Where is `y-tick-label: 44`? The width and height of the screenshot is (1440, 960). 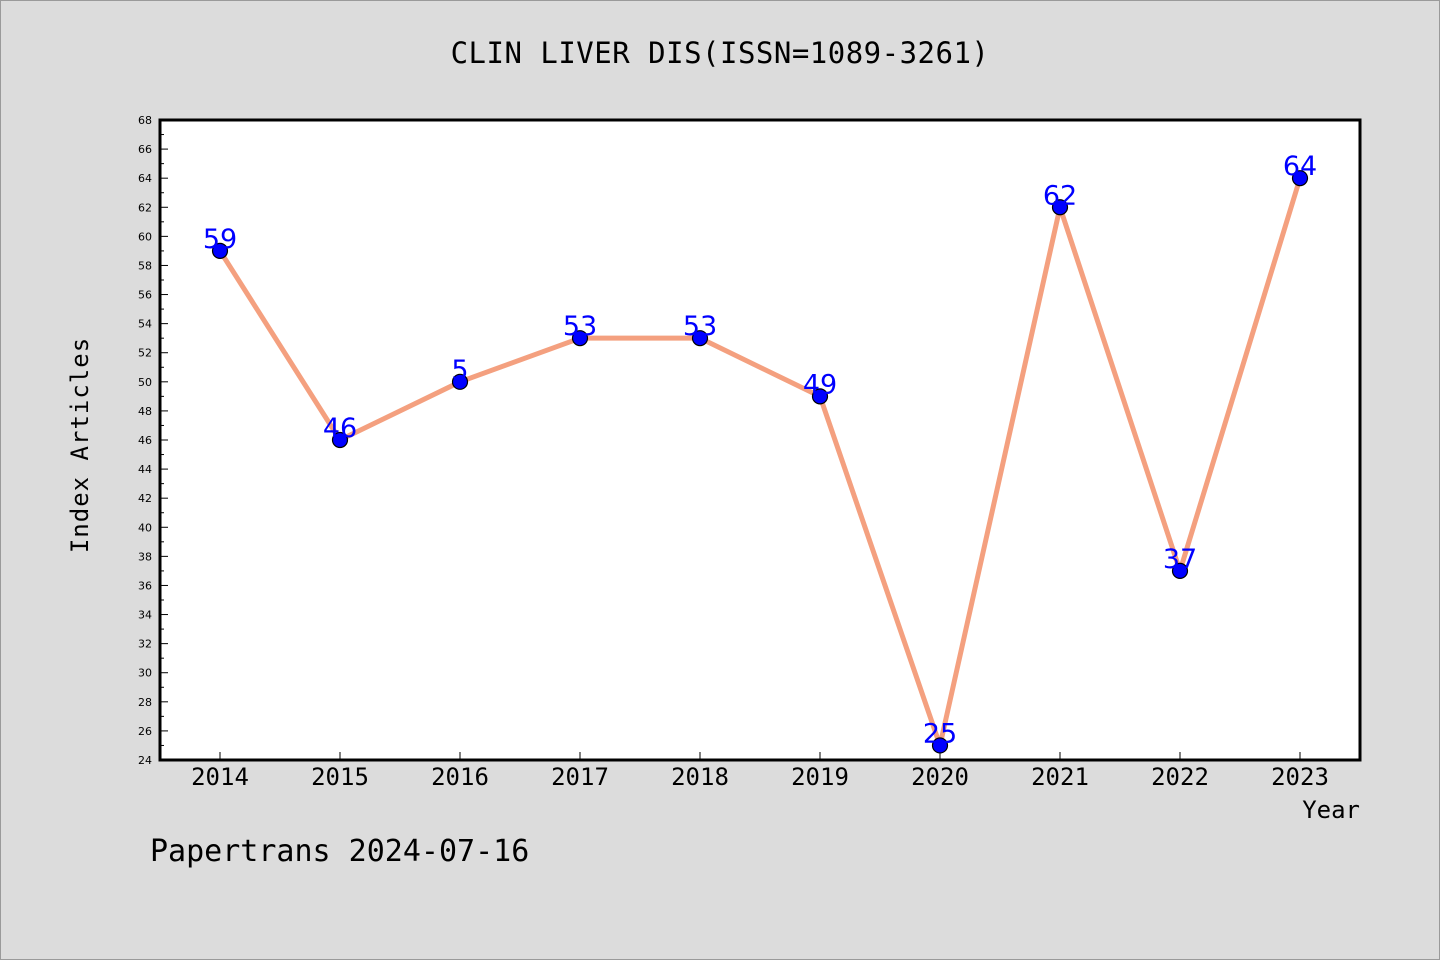
y-tick-label: 44 is located at coordinates (145, 469).